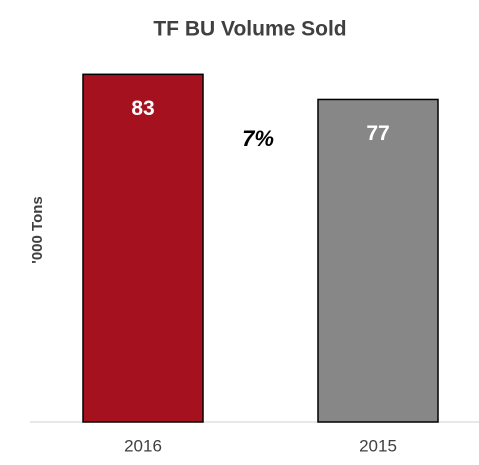 This screenshot has height=465, width=479. What do you see at coordinates (37, 229) in the screenshot?
I see `y-axis-label: '000 Tons` at bounding box center [37, 229].